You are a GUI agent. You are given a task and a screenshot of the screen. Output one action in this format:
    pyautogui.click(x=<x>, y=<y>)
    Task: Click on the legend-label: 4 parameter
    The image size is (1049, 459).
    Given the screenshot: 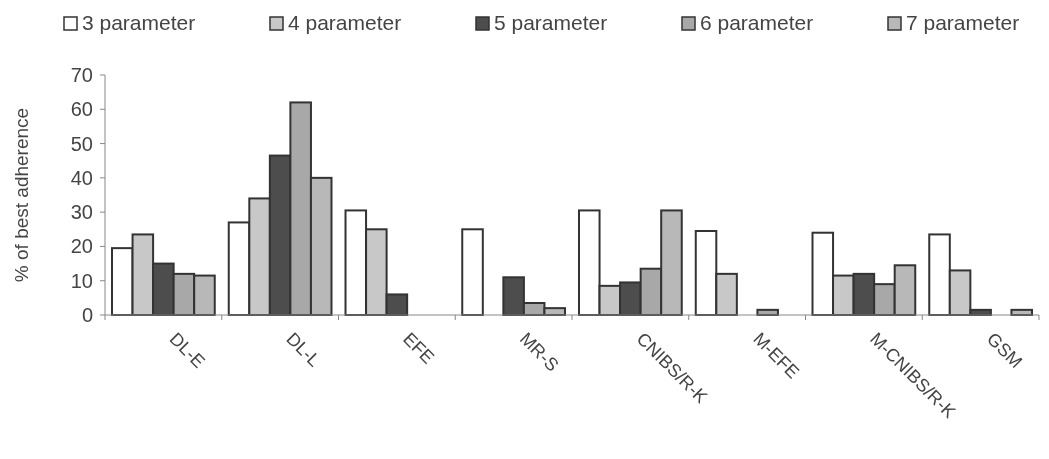 What is the action you would take?
    pyautogui.click(x=345, y=22)
    